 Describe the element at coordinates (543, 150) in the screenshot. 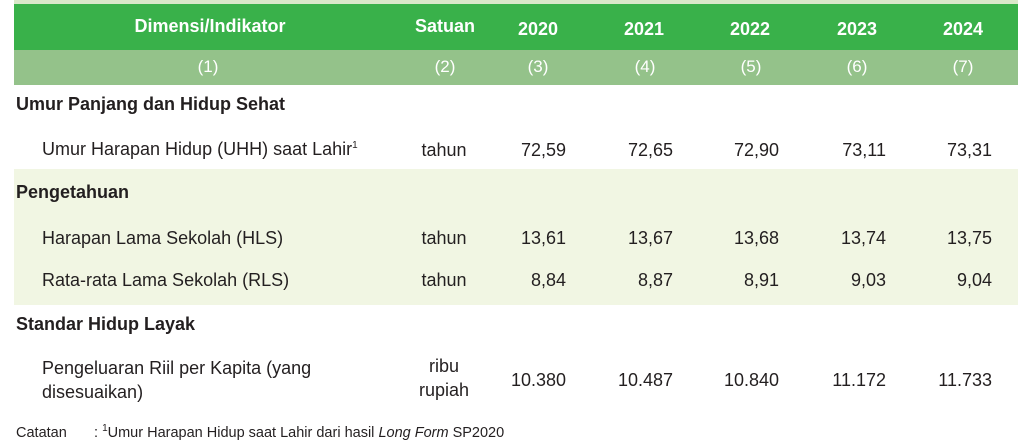

I see `cell-uhh-2020: 72,59` at that location.